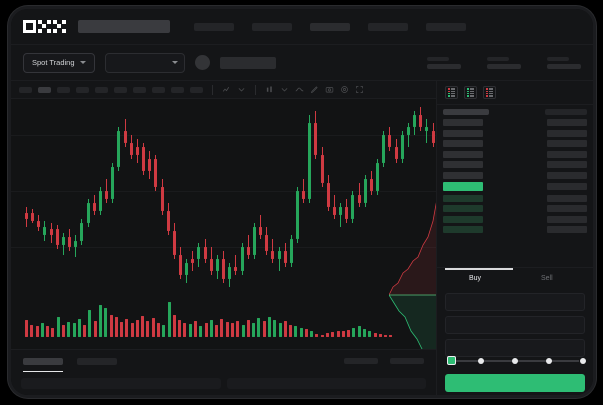  I want to click on orders-panel-left, so click(121, 383).